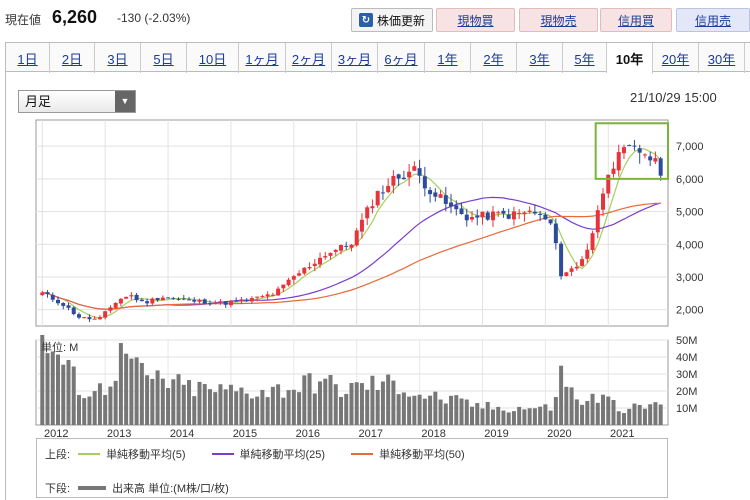  Describe the element at coordinates (496, 434) in the screenshot. I see `x-tick-label: 2019` at that location.